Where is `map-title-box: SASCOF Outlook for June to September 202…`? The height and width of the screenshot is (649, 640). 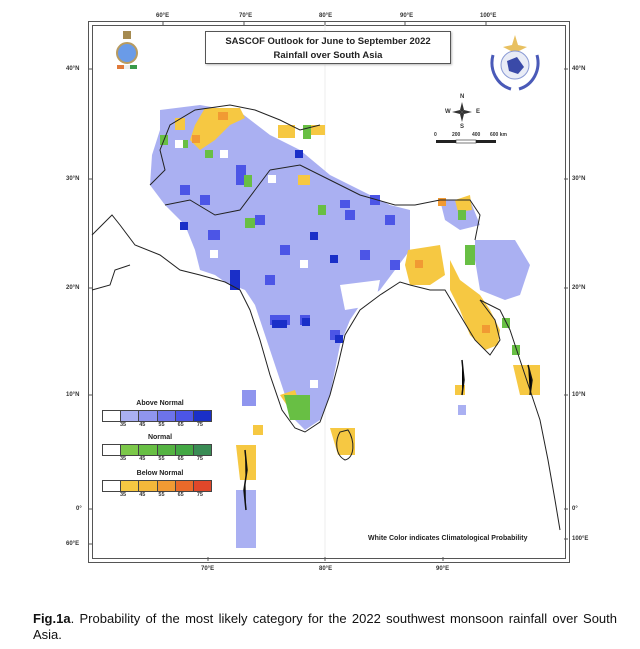 map-title-box: SASCOF Outlook for June to September 202… is located at coordinates (328, 47).